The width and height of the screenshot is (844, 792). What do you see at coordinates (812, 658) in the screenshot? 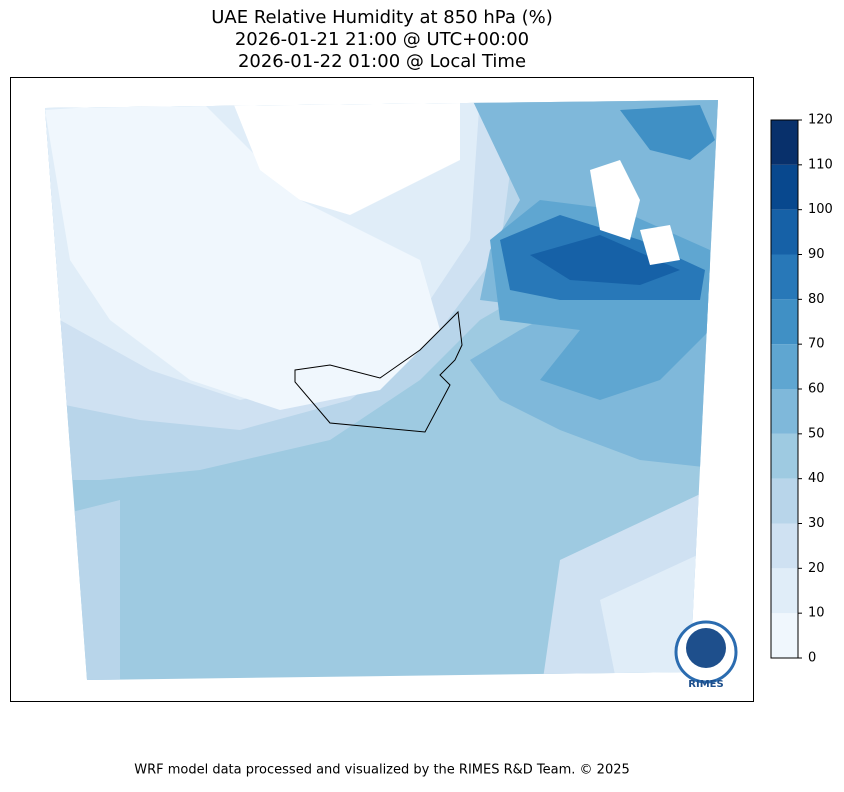
I see `colorbar-tick-label: 0` at bounding box center [812, 658].